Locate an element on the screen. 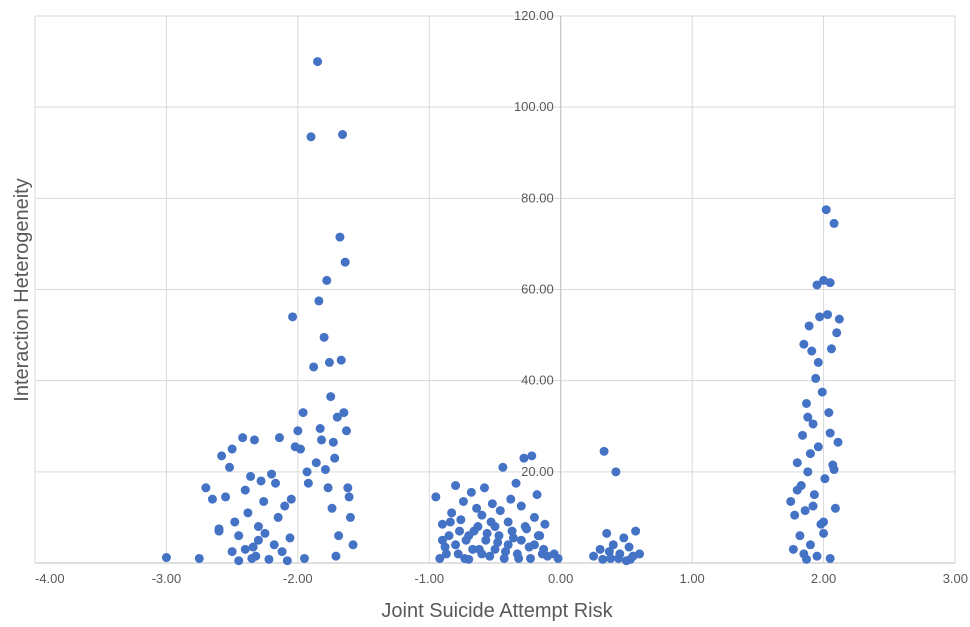 The width and height of the screenshot is (970, 627). y-tick-labels: 20.00 40.00 60.00 80.00 100.00 120.00 is located at coordinates (534, 243).